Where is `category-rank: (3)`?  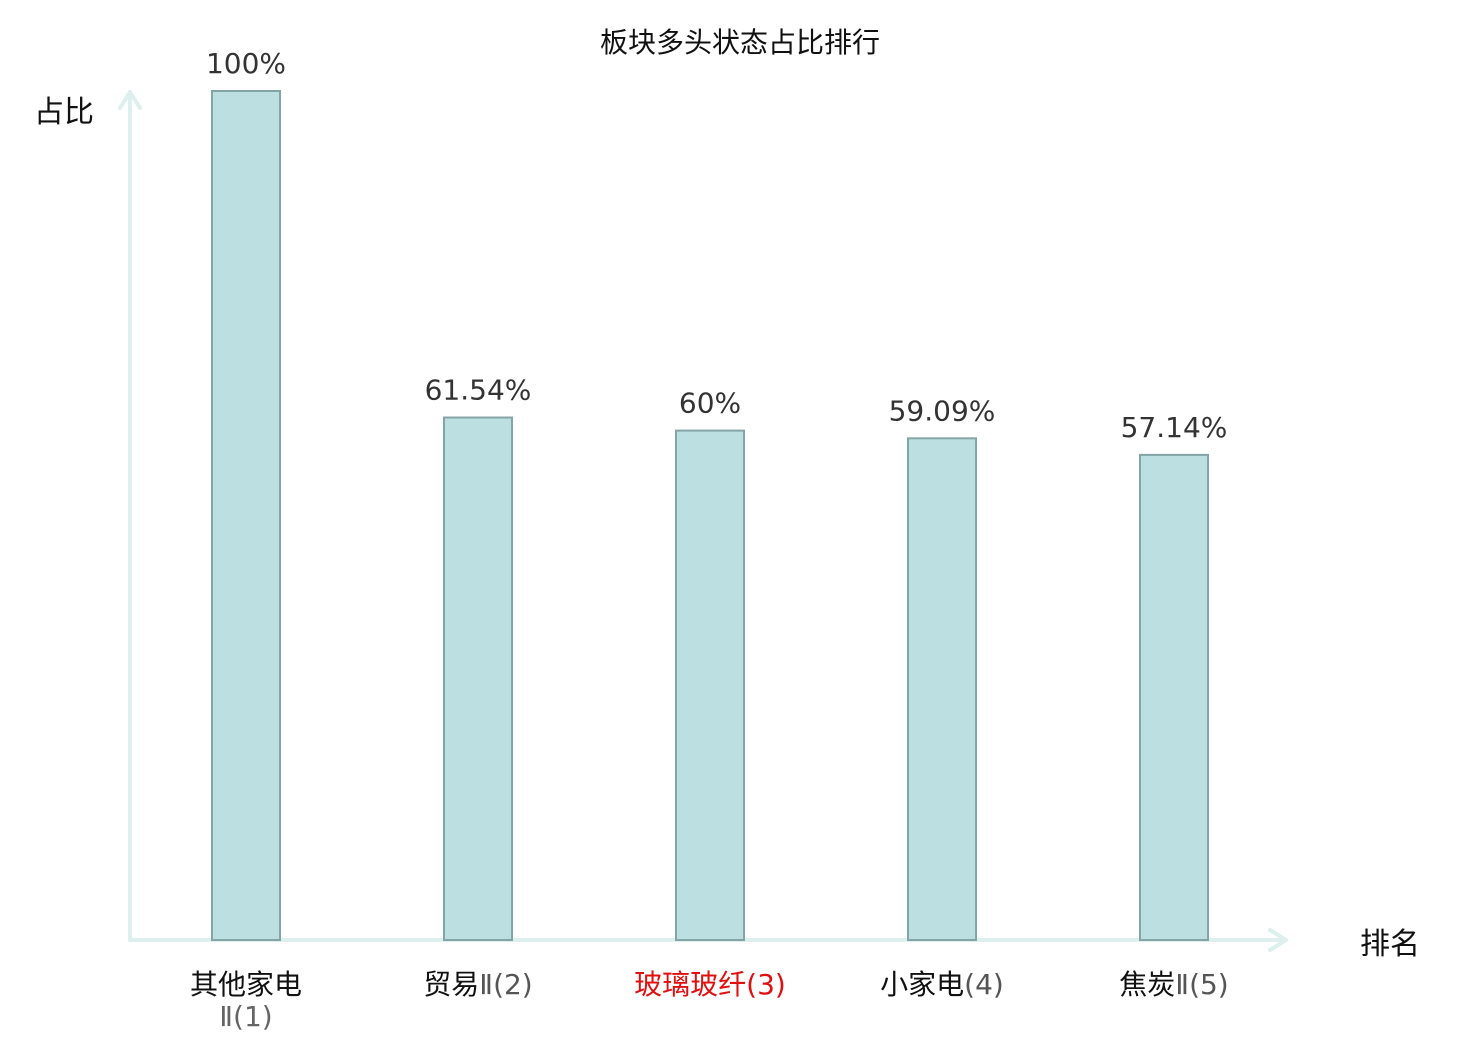
category-rank: (3) is located at coordinates (766, 984).